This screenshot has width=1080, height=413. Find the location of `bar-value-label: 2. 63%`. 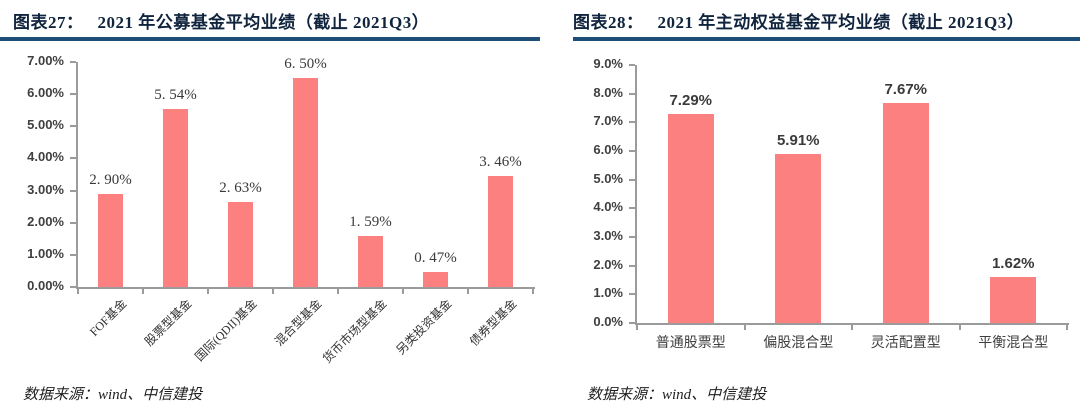

bar-value-label: 2. 63% is located at coordinates (240, 188).